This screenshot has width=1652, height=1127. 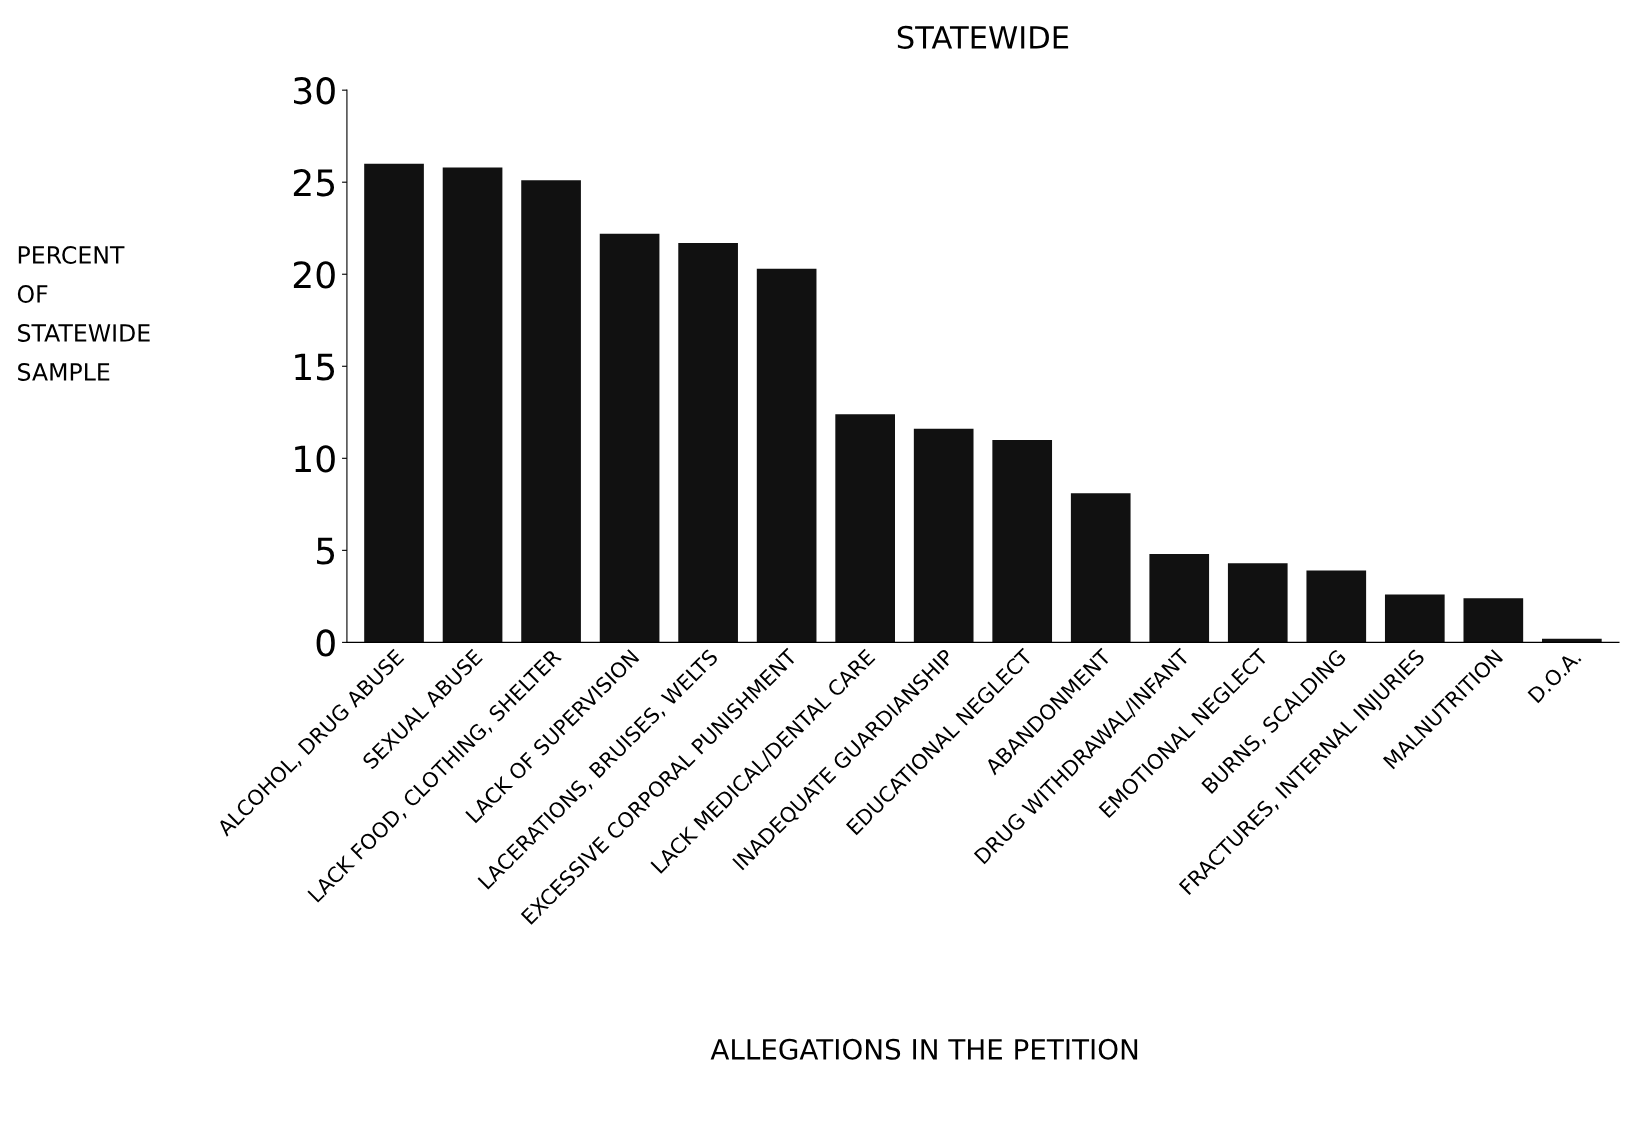 I want to click on y-tick-label: 15, so click(x=315, y=367).